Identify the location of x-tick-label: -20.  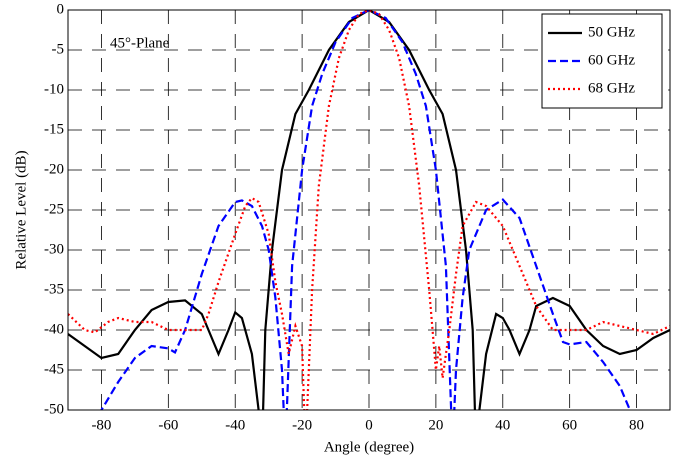
(302, 425).